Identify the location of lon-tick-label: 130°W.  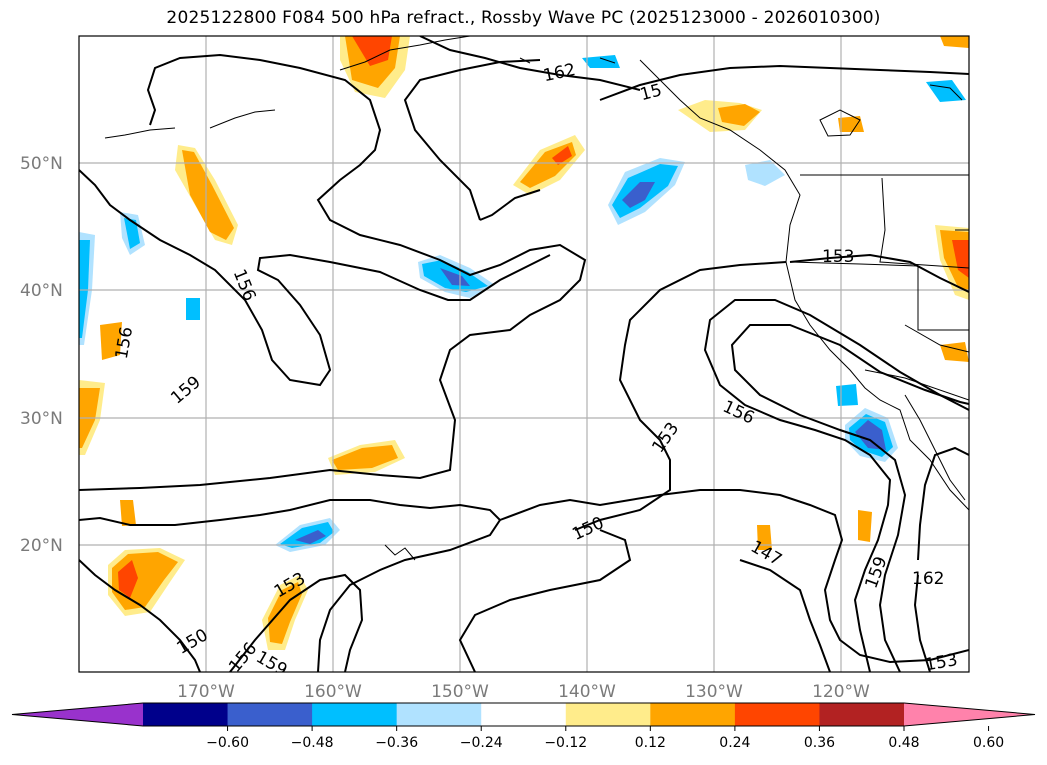
(714, 692).